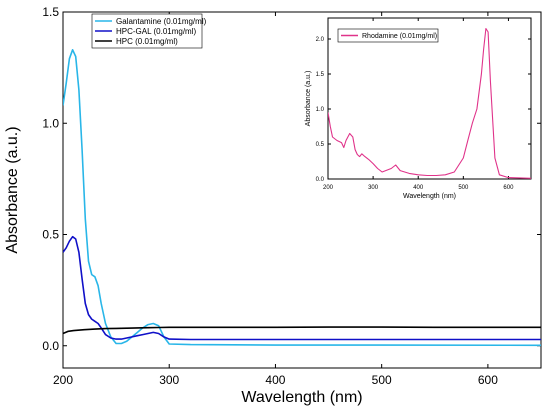 Image resolution: width=550 pixels, height=419 pixels. What do you see at coordinates (418, 188) in the screenshot?
I see `x-tick-label-1-2: 400` at bounding box center [418, 188].